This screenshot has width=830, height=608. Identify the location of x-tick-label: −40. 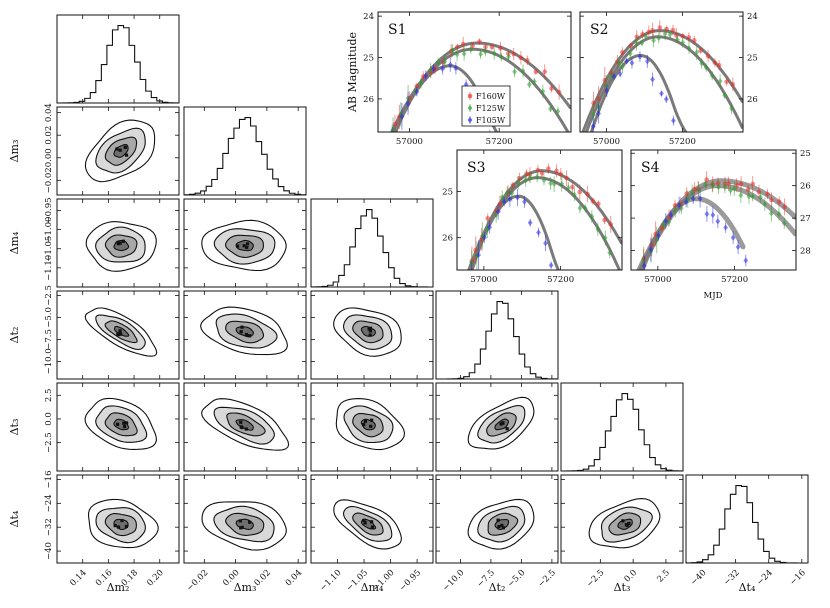
(699, 578).